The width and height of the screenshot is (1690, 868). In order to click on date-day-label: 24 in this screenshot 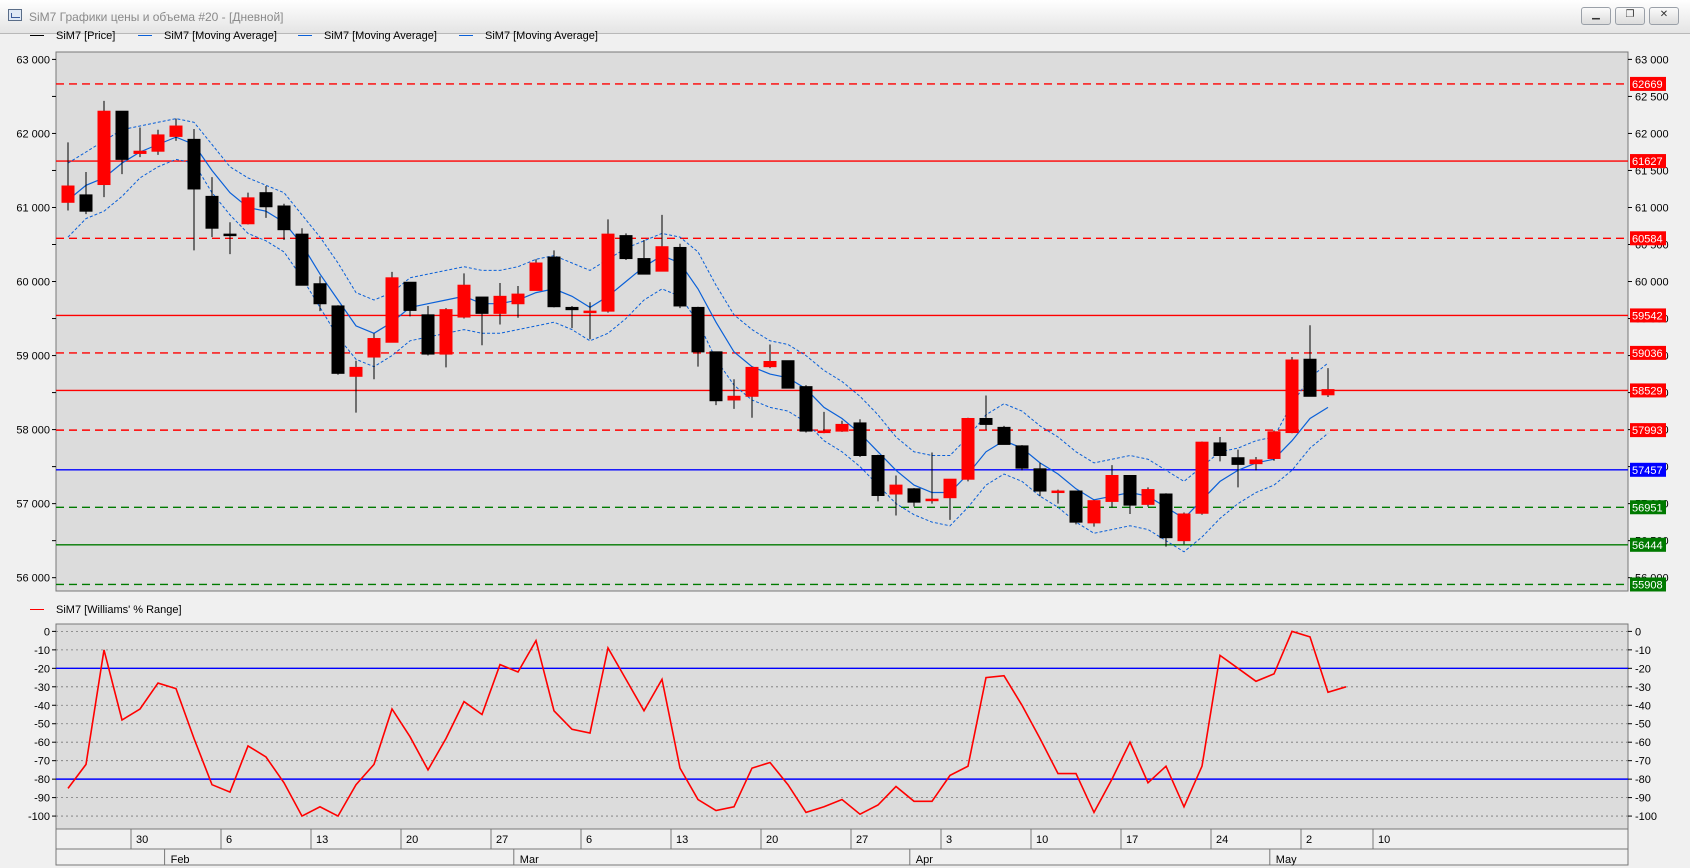, I will do `click(1222, 840)`.